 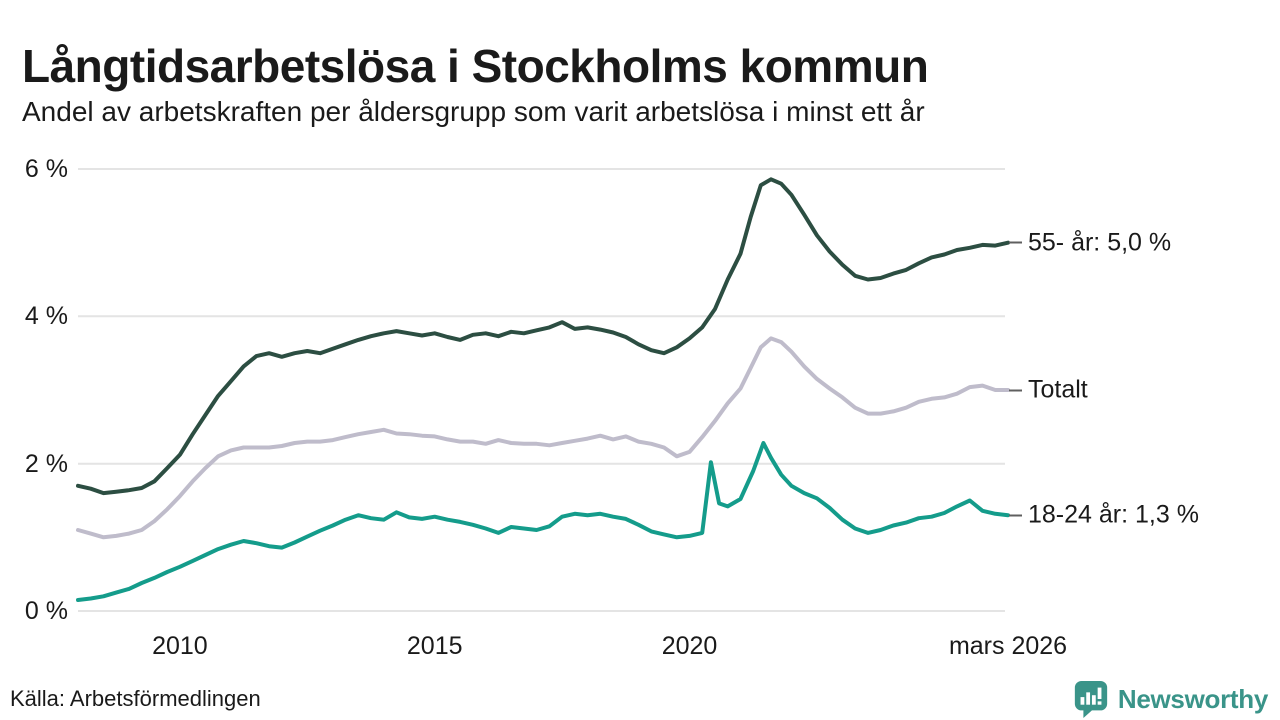 I want to click on newsworthy-logo: Newsworthy, so click(x=1170, y=699).